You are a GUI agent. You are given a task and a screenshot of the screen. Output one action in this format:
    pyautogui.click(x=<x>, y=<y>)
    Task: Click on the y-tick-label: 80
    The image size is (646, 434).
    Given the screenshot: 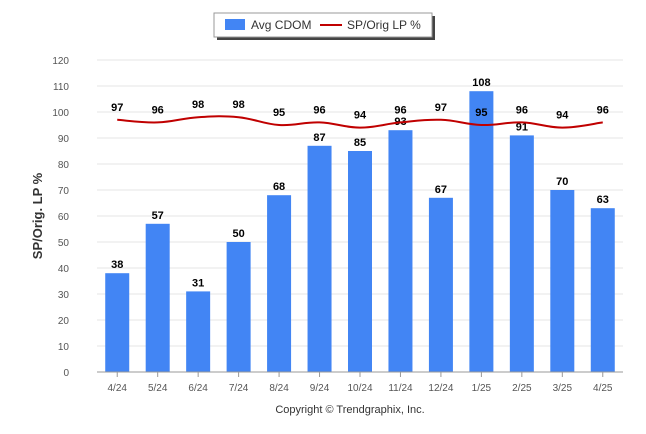 What is the action you would take?
    pyautogui.click(x=64, y=165)
    